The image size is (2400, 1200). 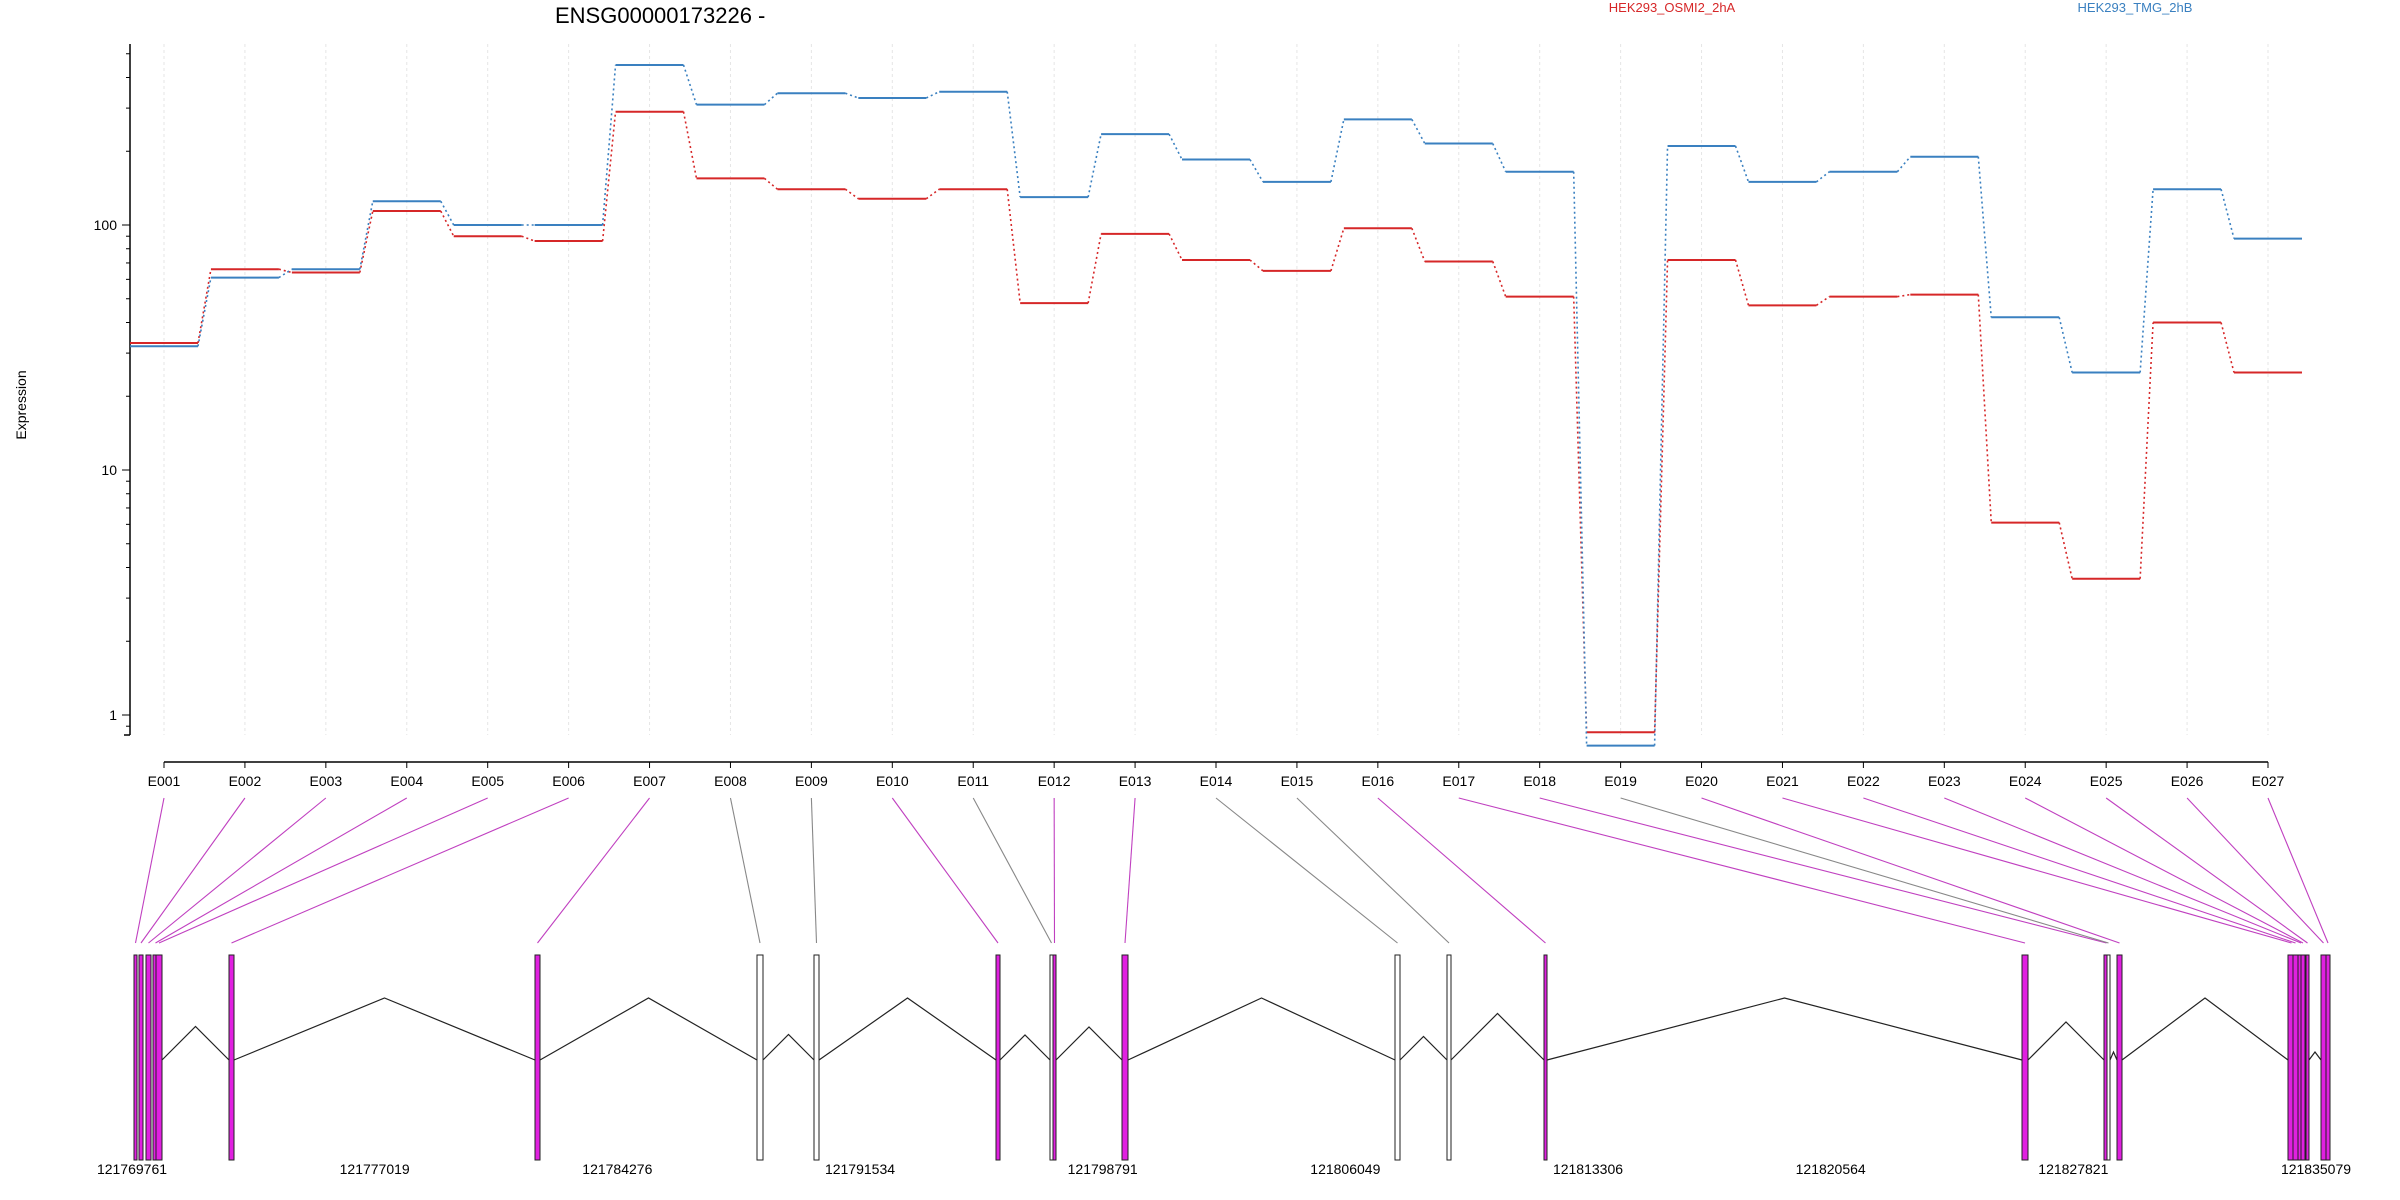 I want to click on exon-block-e027, so click(x=2328, y=1057).